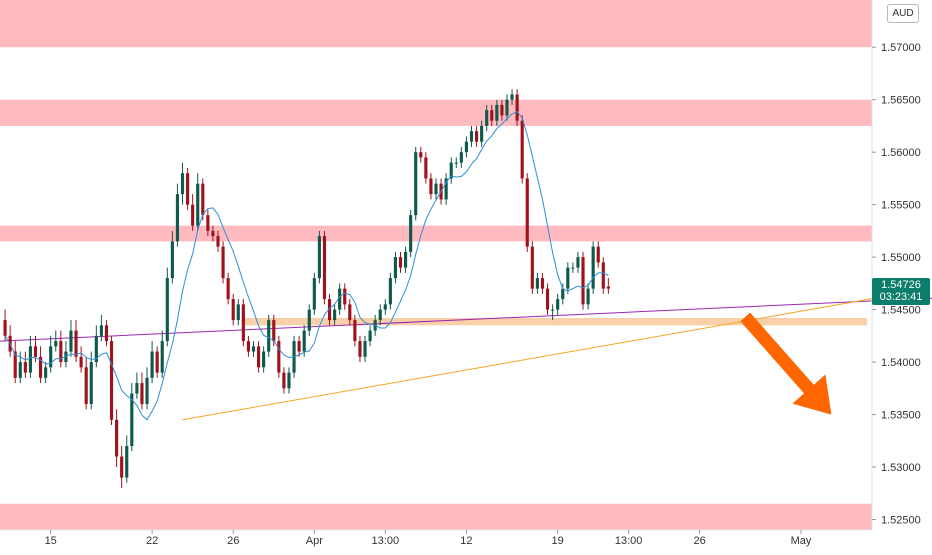 Image resolution: width=932 pixels, height=555 pixels. I want to click on last-price-value: 1.54726, so click(901, 285).